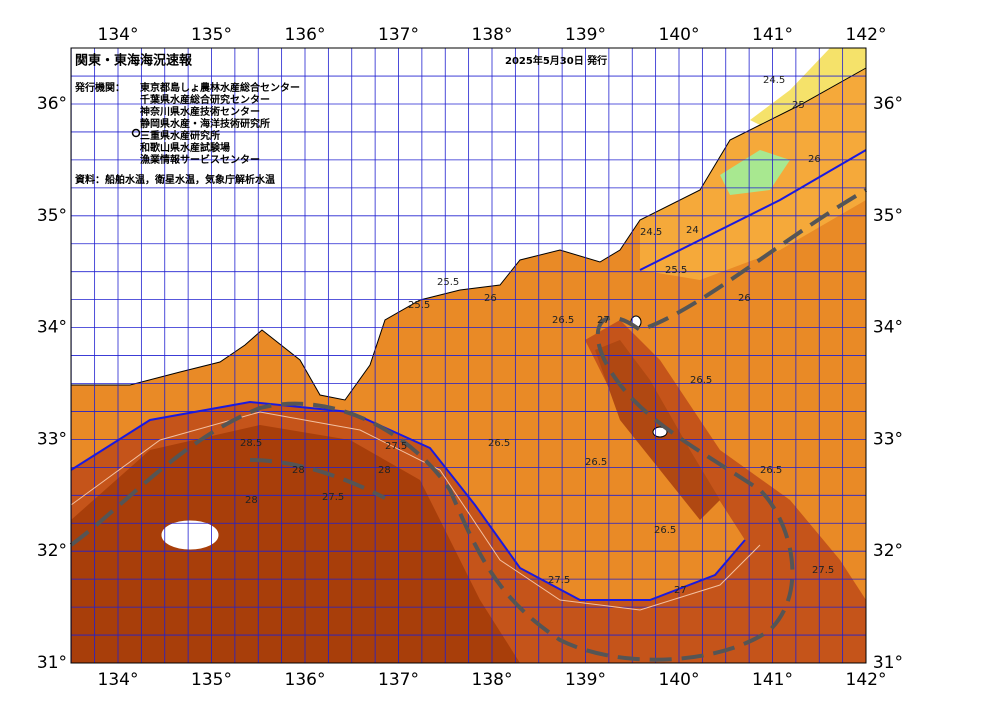 The height and width of the screenshot is (713, 1003). What do you see at coordinates (190, 535) in the screenshot?
I see `cloud-gap` at bounding box center [190, 535].